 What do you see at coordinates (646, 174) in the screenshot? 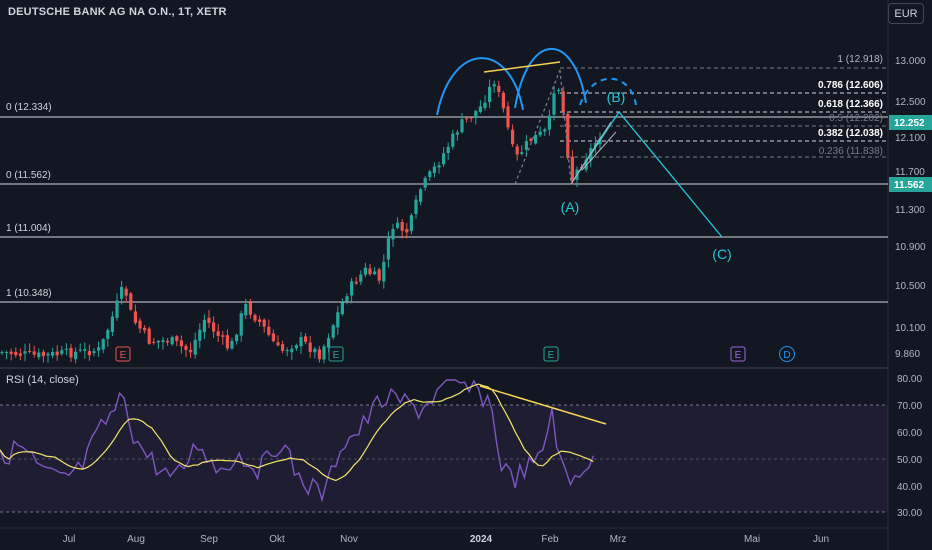
I see `wave-path` at bounding box center [646, 174].